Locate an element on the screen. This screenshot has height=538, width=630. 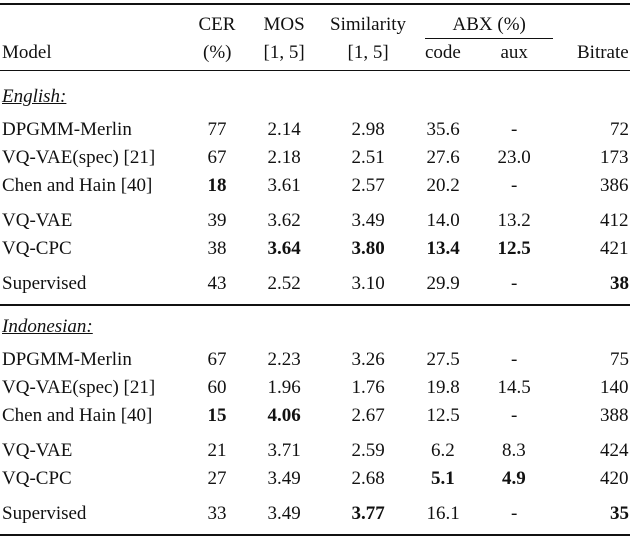
column-header: ABX (%) is located at coordinates (489, 24).